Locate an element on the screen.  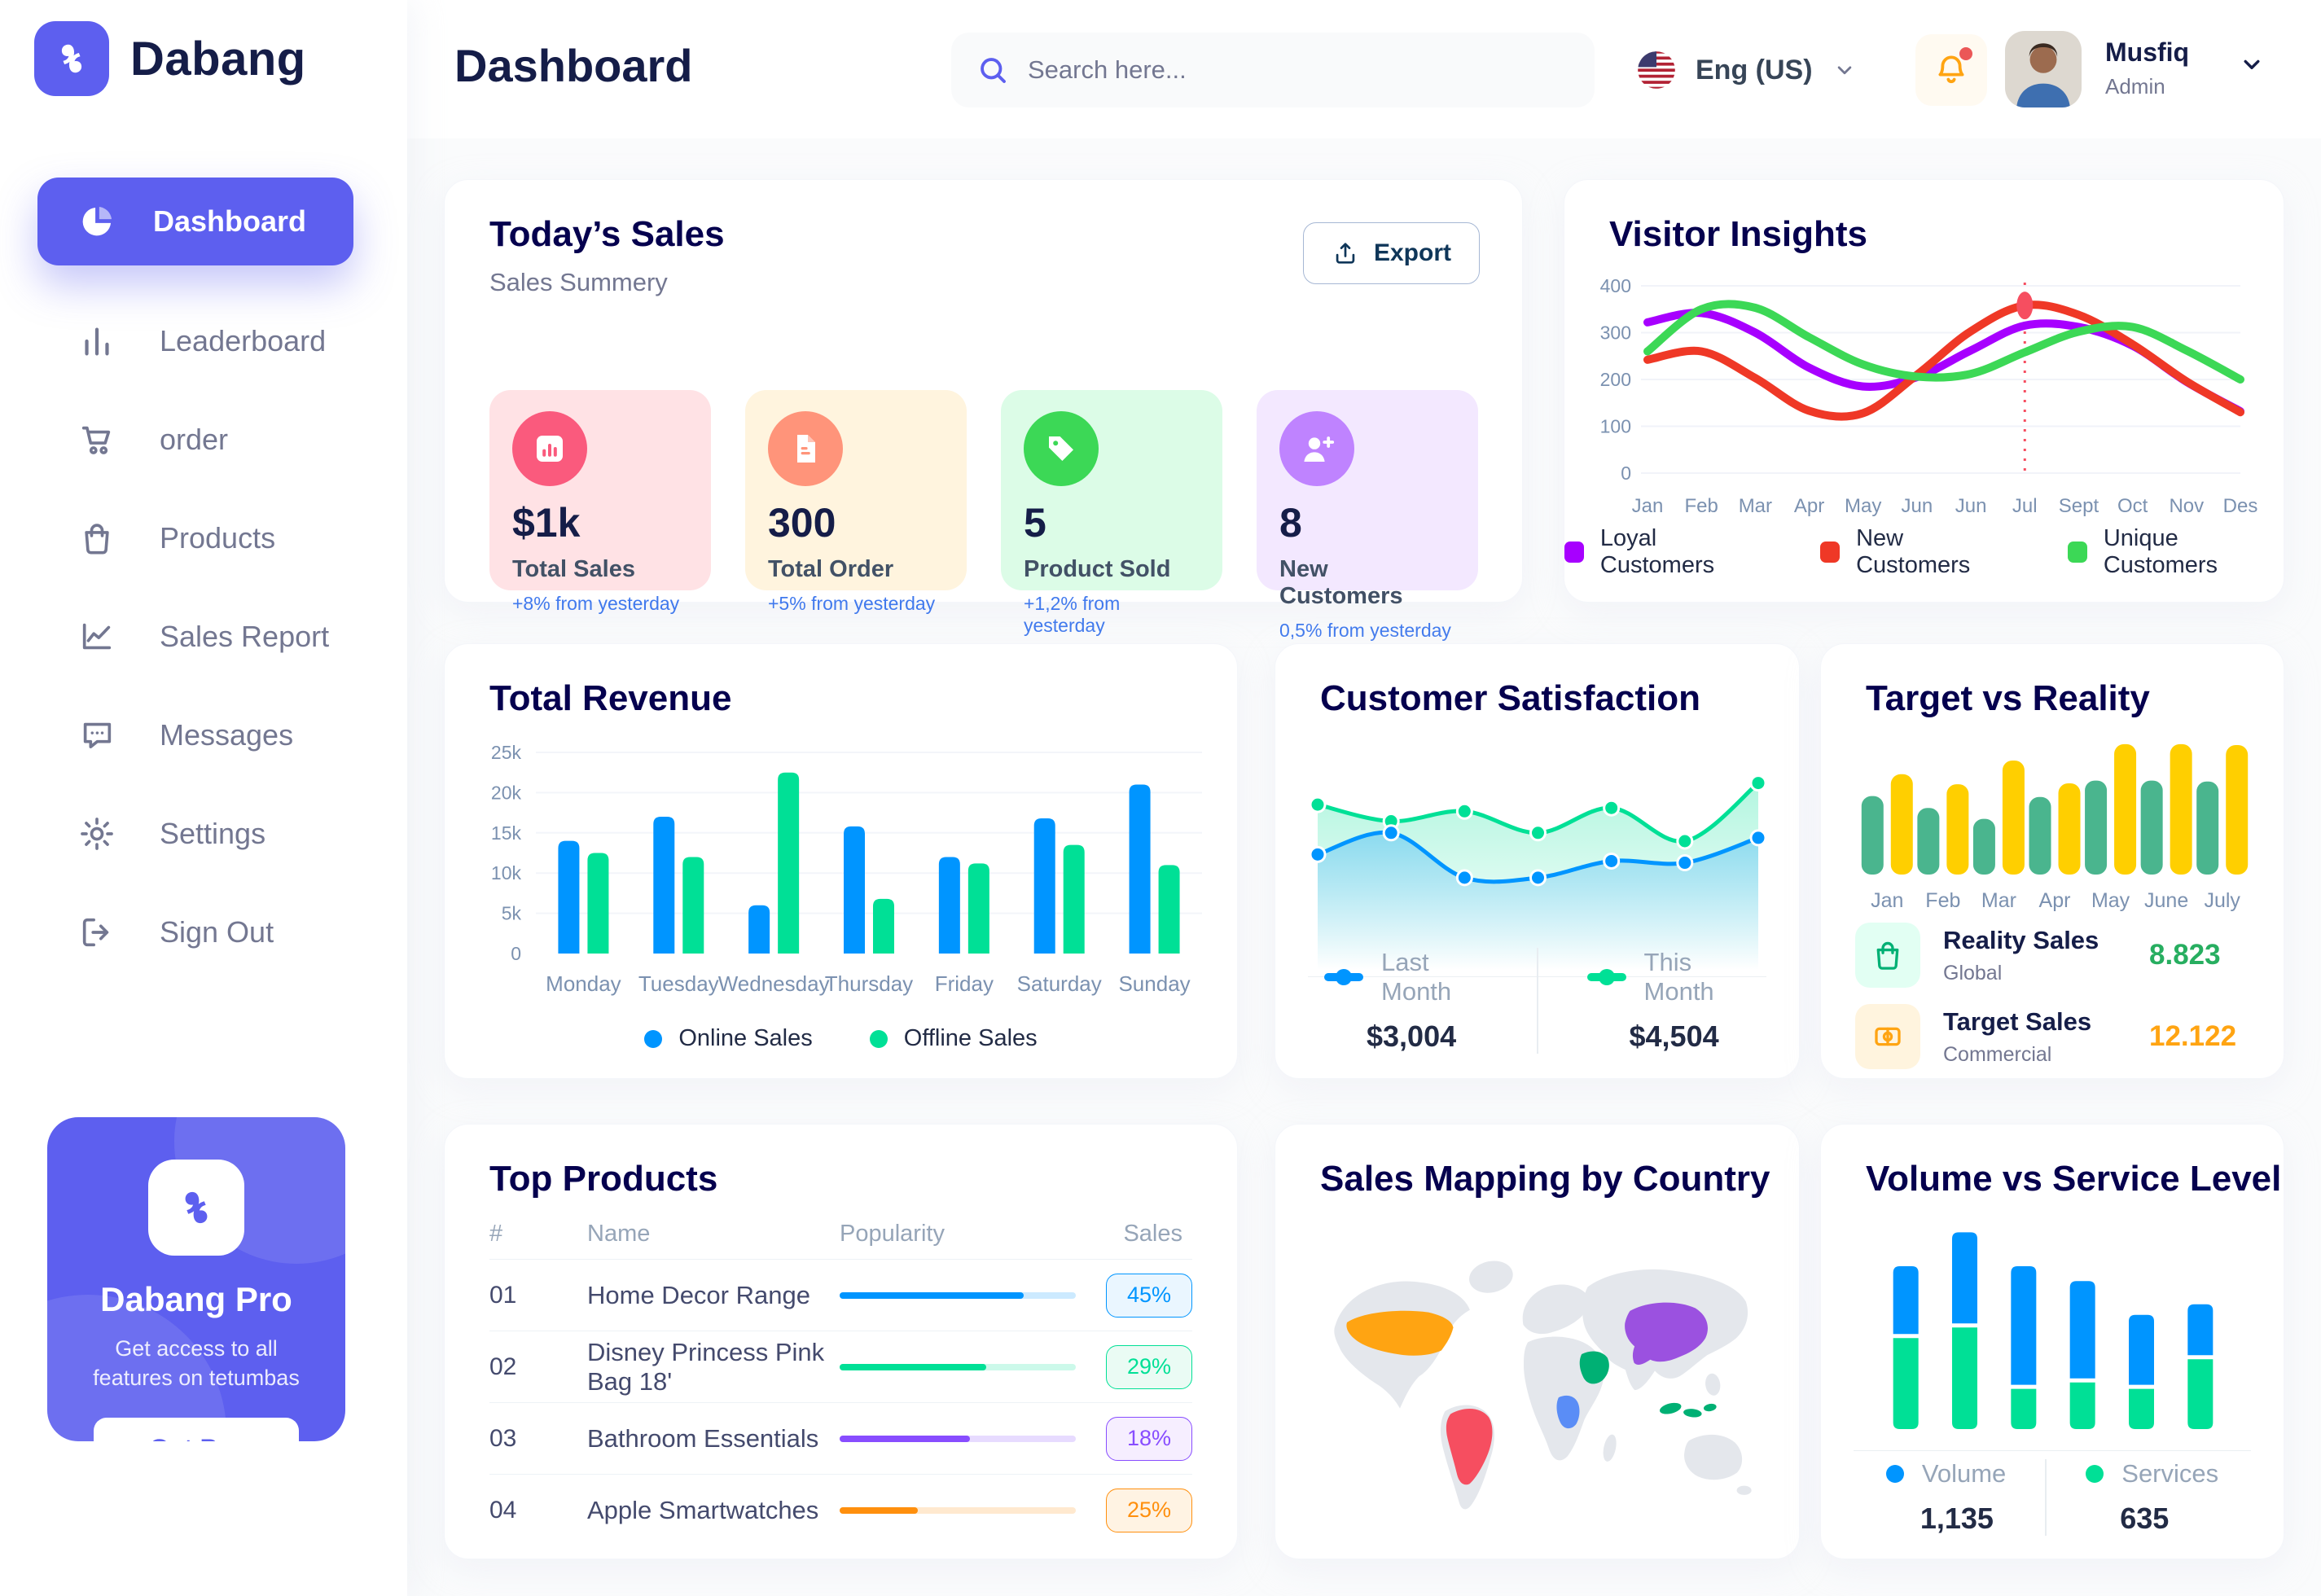
table-row: 02 Disney Princess Pink Bag 18' 29% is located at coordinates (840, 1366).